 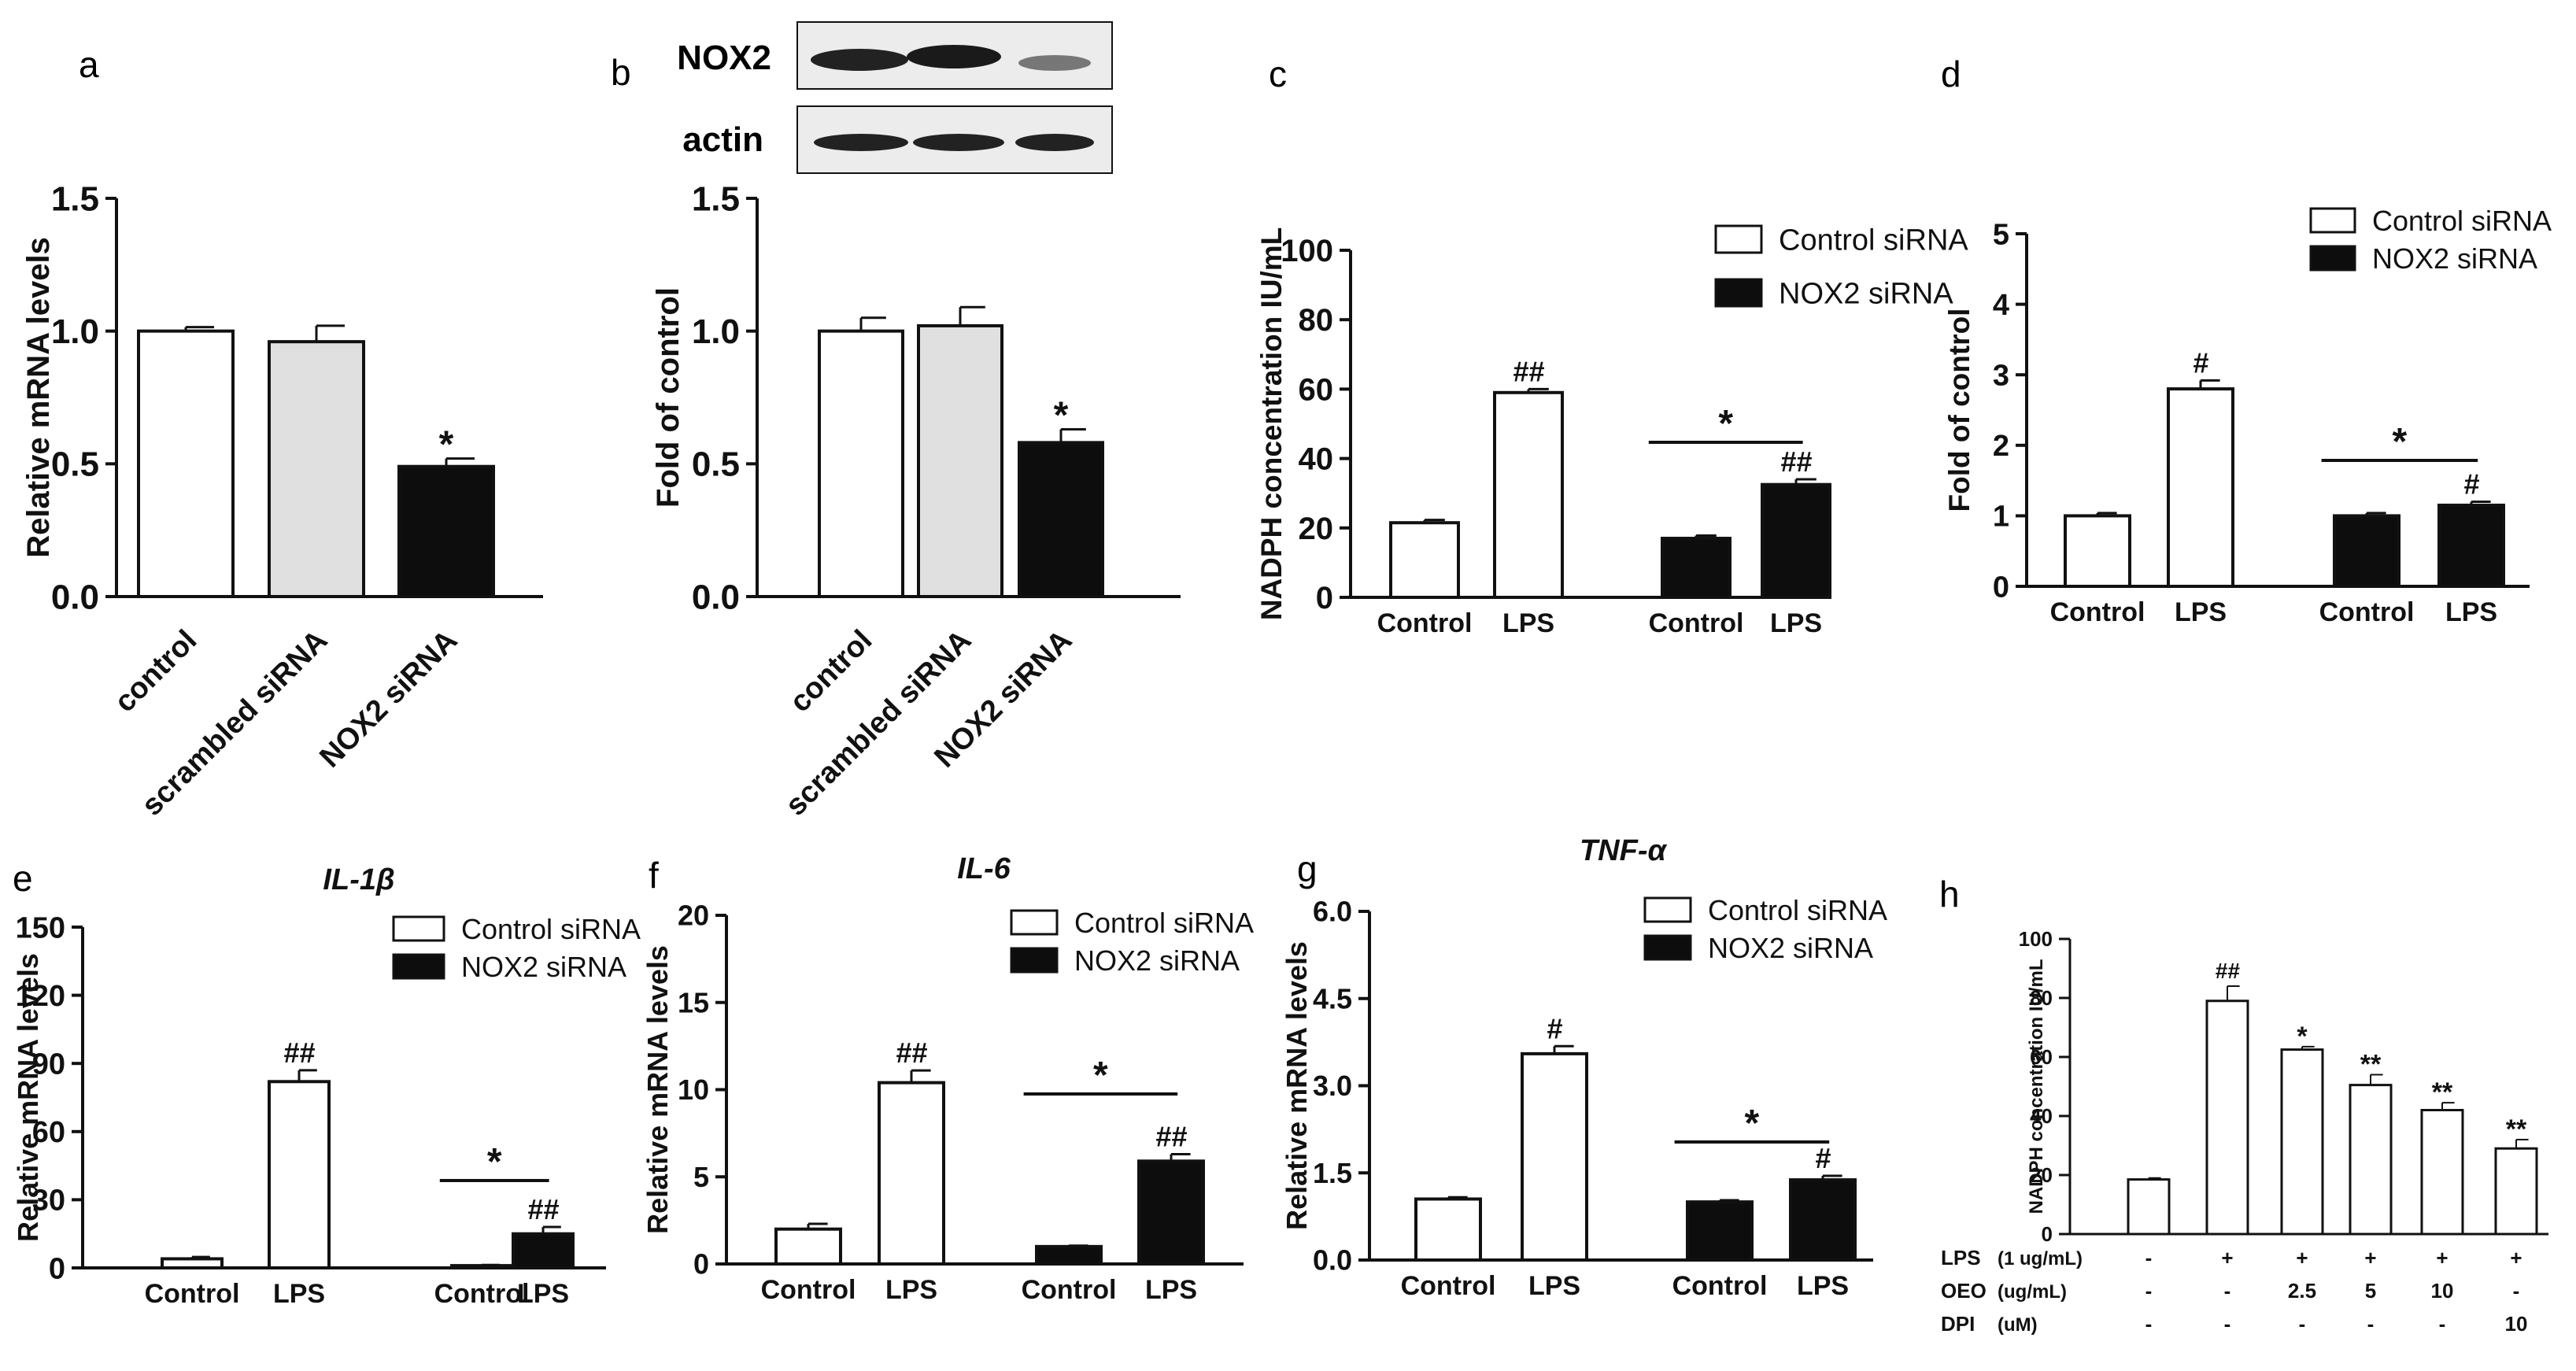 I want to click on legend-swatch-d, so click(x=2332, y=220).